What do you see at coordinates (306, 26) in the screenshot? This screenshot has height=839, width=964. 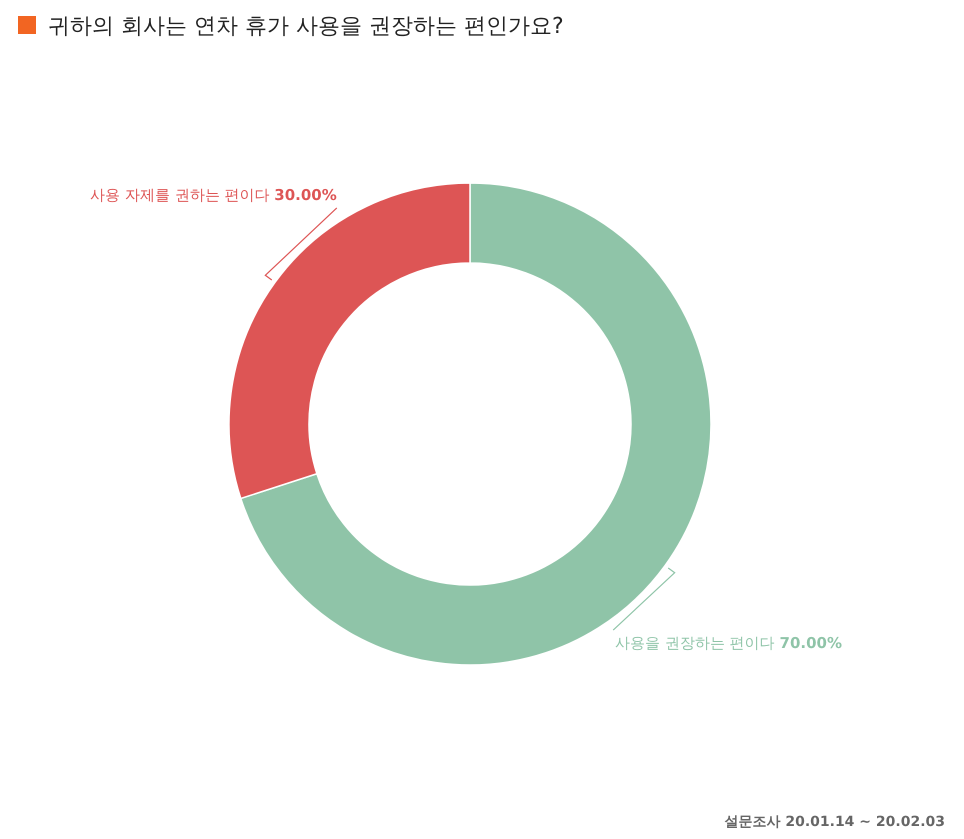 I see `chart-title: 귀하의 회사는 연차 휴가 사용을 권장하는 편인가요?` at bounding box center [306, 26].